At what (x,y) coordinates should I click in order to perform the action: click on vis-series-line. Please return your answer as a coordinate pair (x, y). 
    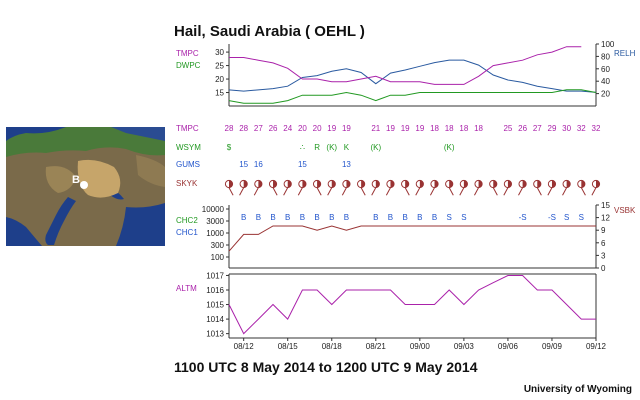
    Looking at the image, I should click on (412, 238).